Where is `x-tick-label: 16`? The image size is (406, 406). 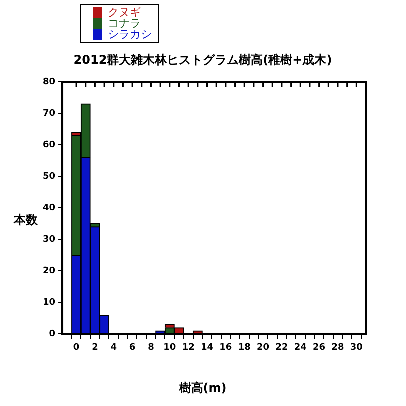
x-tick-label: 16 is located at coordinates (226, 347).